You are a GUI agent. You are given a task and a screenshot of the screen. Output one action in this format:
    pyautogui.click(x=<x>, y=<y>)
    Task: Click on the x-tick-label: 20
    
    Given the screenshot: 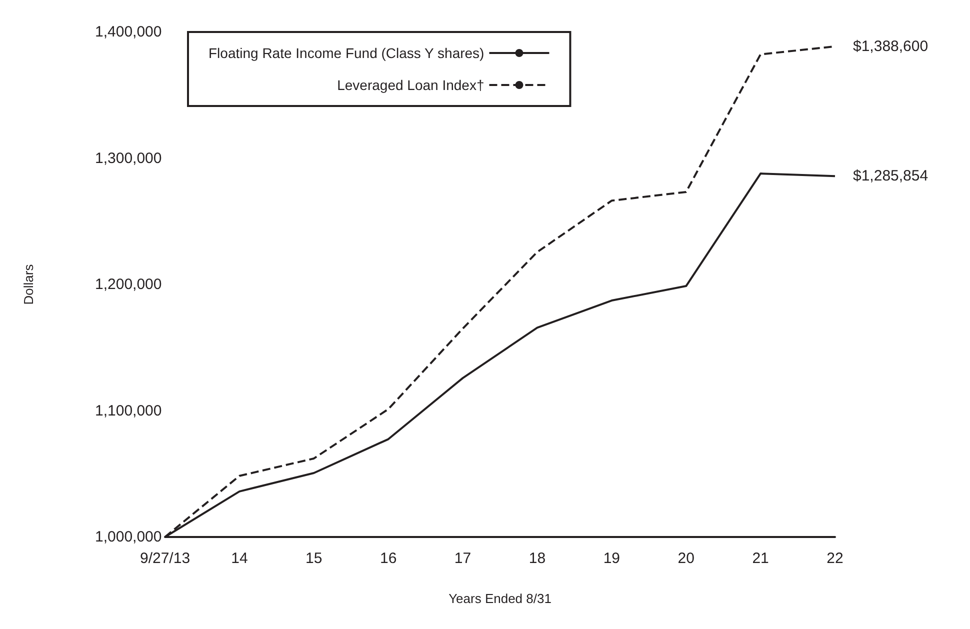 What is the action you would take?
    pyautogui.click(x=686, y=558)
    